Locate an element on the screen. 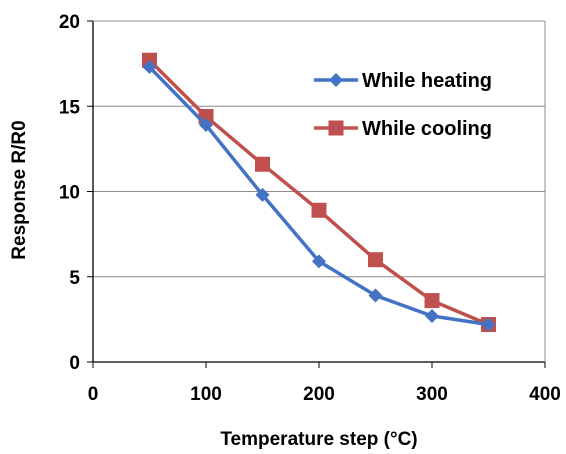 This screenshot has width=566, height=454. y-tick-label-20: 20 is located at coordinates (69, 22).